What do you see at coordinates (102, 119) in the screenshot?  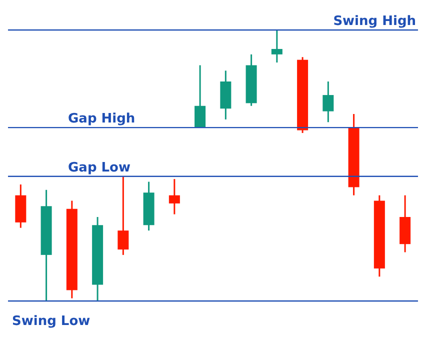 I see `ref-line-label: Gap High` at bounding box center [102, 119].